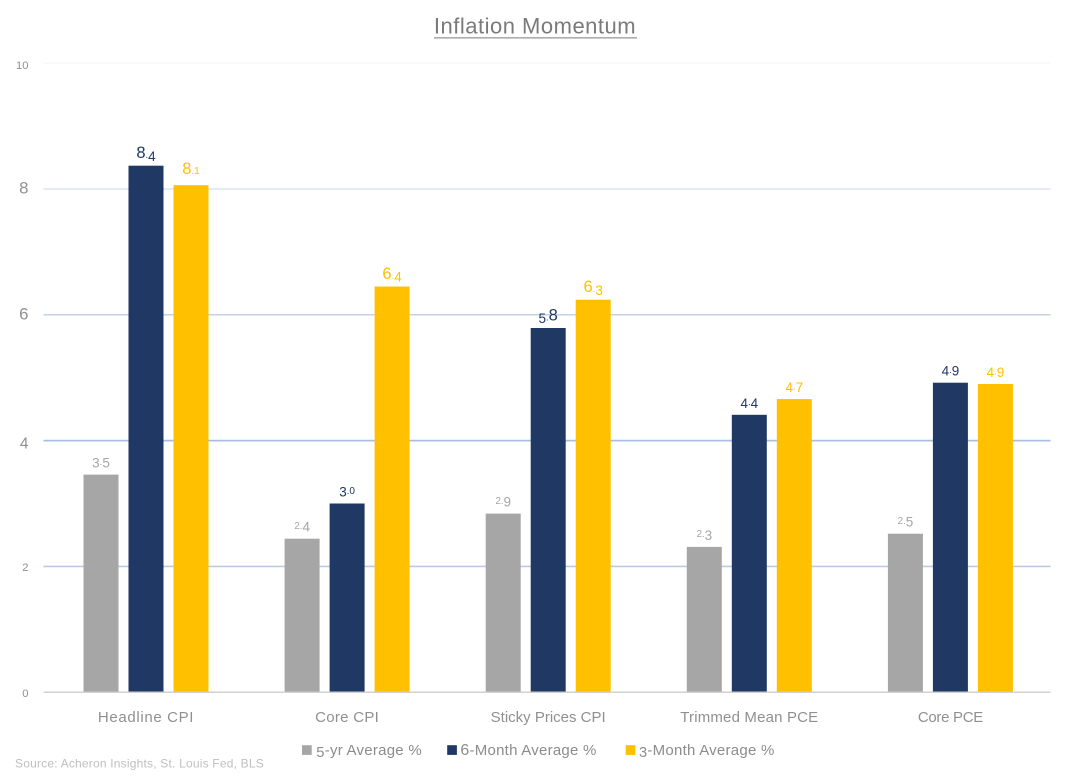 The height and width of the screenshot is (778, 1068). I want to click on svg-text: 6, so click(23, 313).